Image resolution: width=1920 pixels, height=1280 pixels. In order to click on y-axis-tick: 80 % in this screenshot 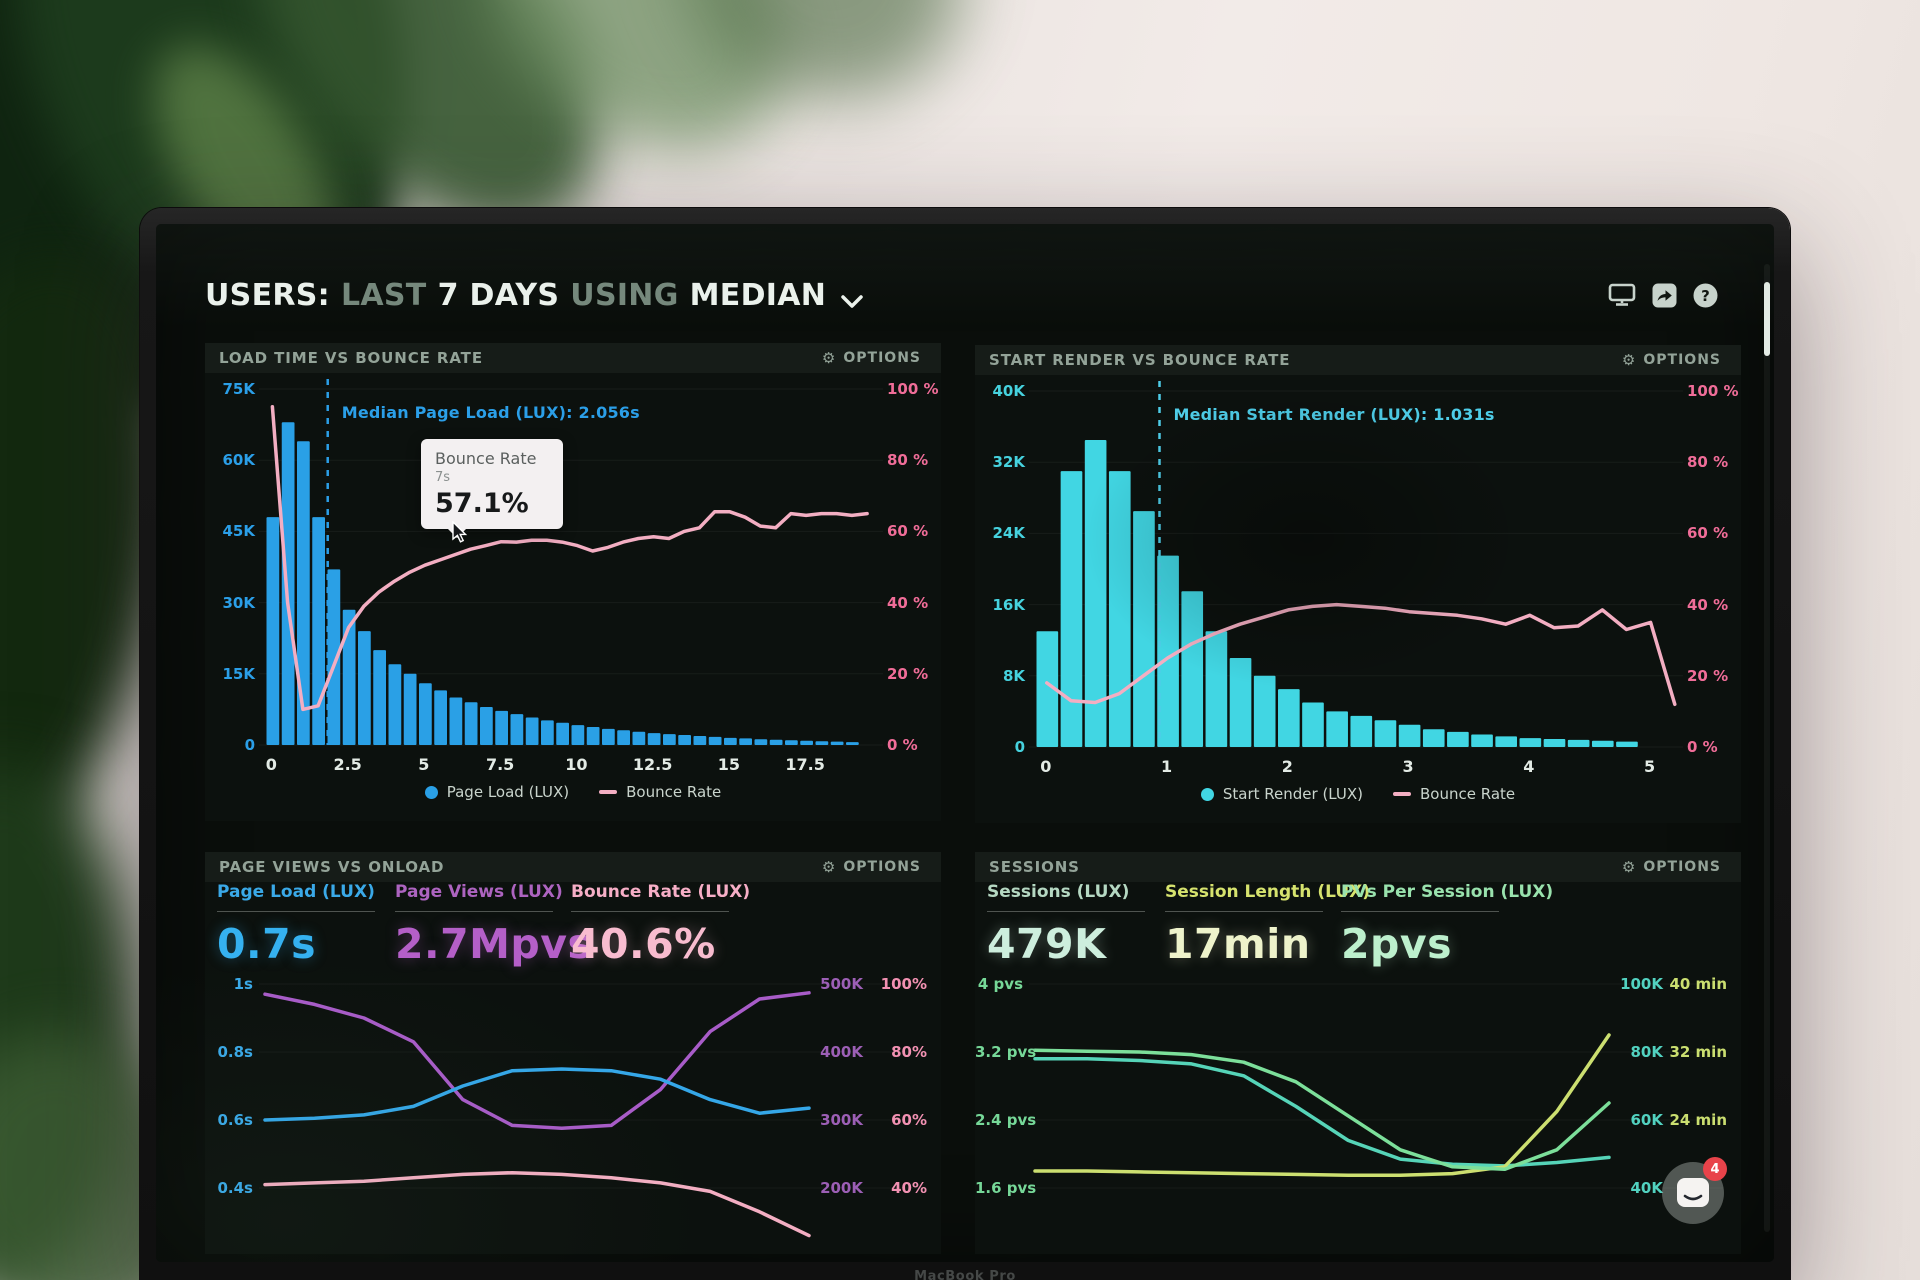, I will do `click(1708, 462)`.